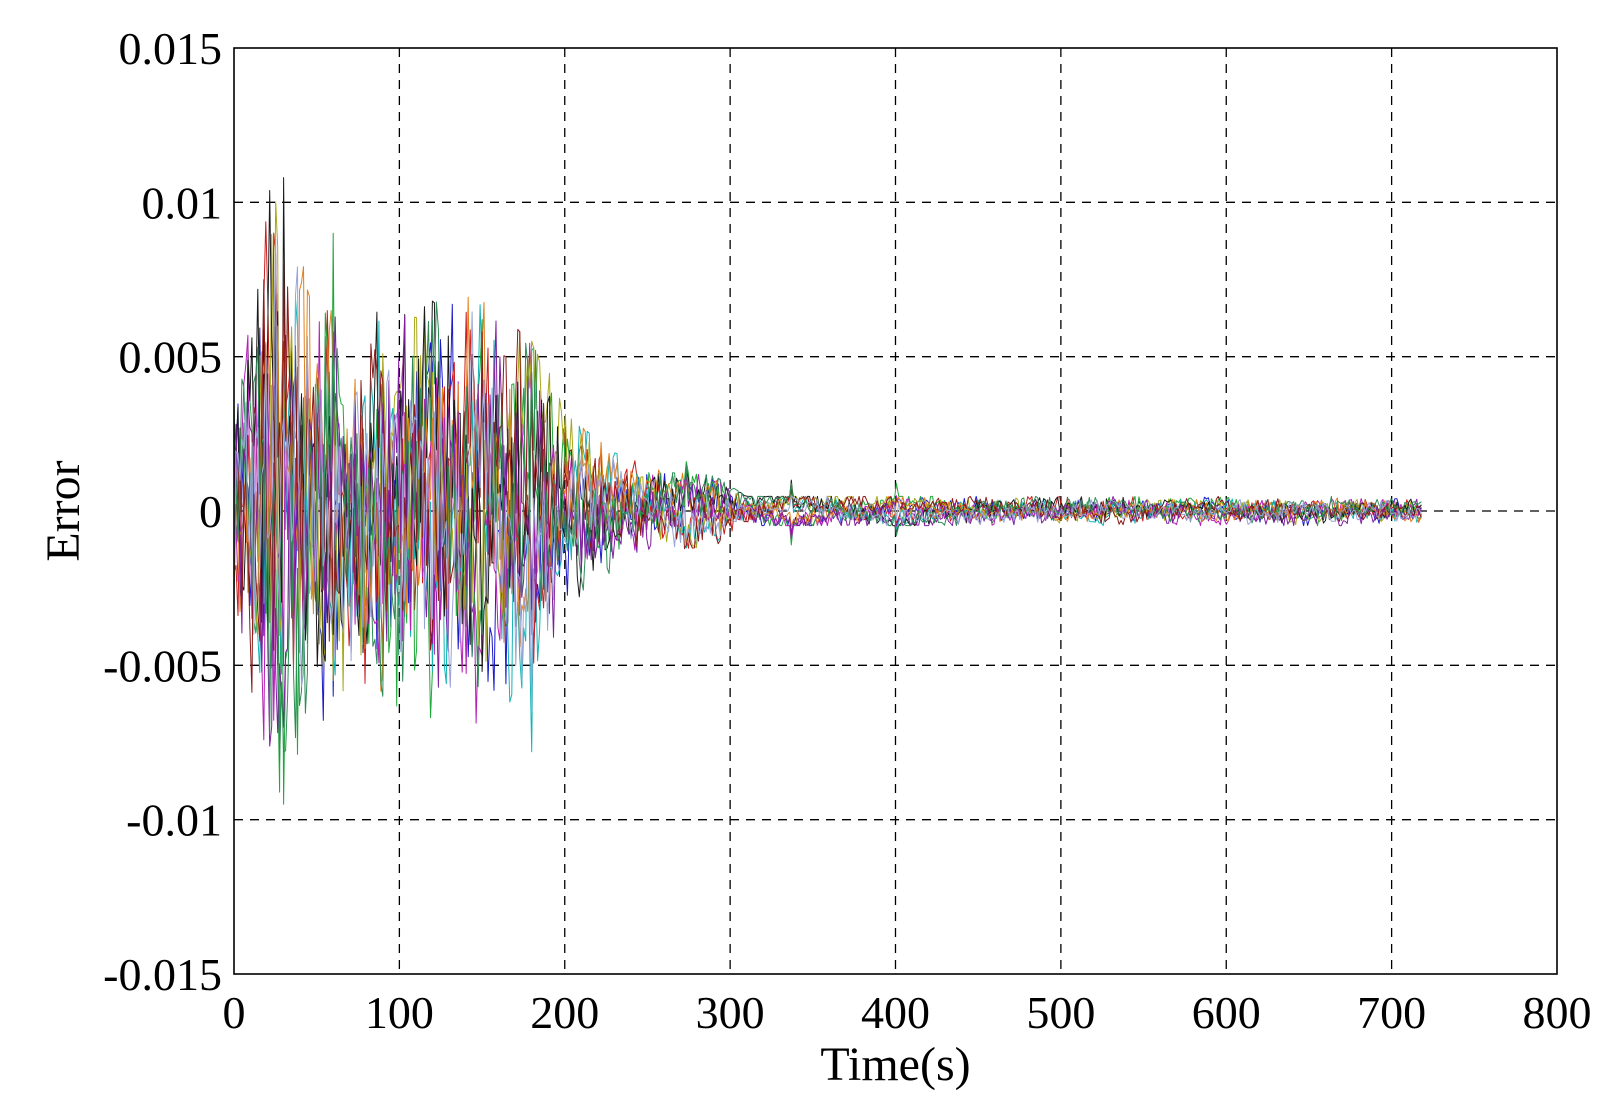 Image resolution: width=1608 pixels, height=1113 pixels. I want to click on y-tick-label: 0, so click(210, 511).